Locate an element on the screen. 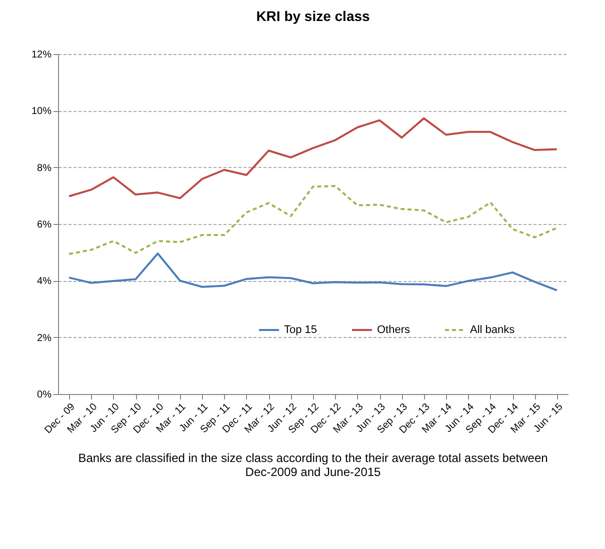 The image size is (605, 549). y-tick-label: 4% is located at coordinates (44, 282).